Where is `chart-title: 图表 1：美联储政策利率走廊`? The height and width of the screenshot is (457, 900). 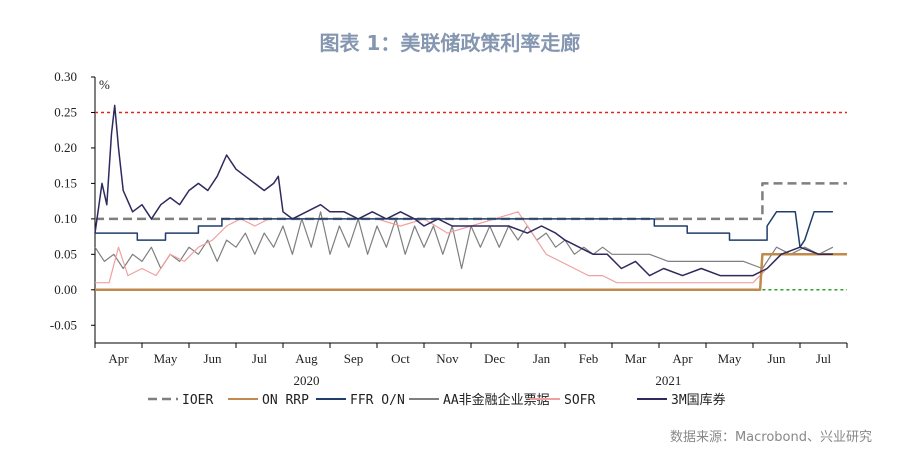 chart-title: 图表 1：美联储政策利率走廊 is located at coordinates (450, 43).